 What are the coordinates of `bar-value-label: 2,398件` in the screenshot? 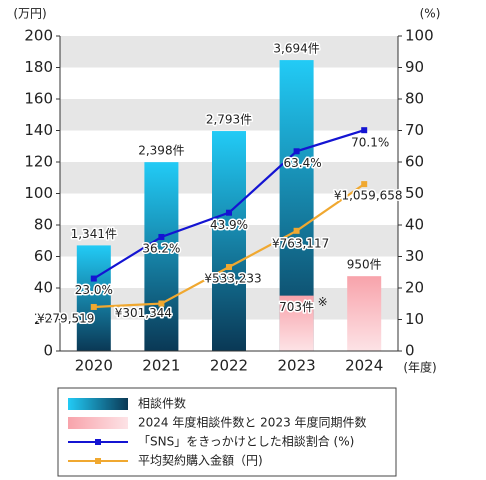 It's located at (161, 151).